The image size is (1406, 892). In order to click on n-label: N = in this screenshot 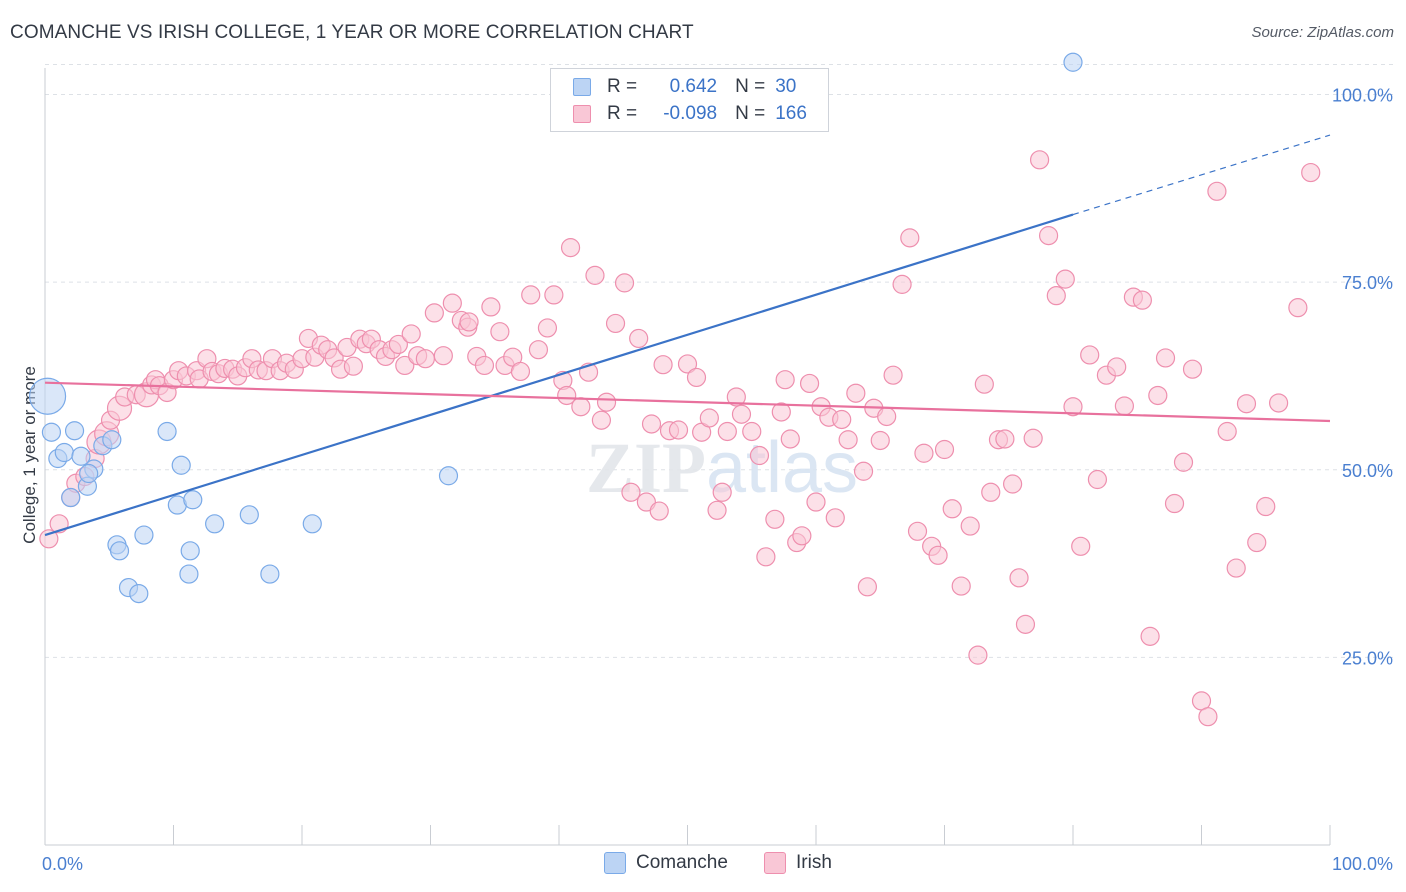, I will do `click(750, 113)`.